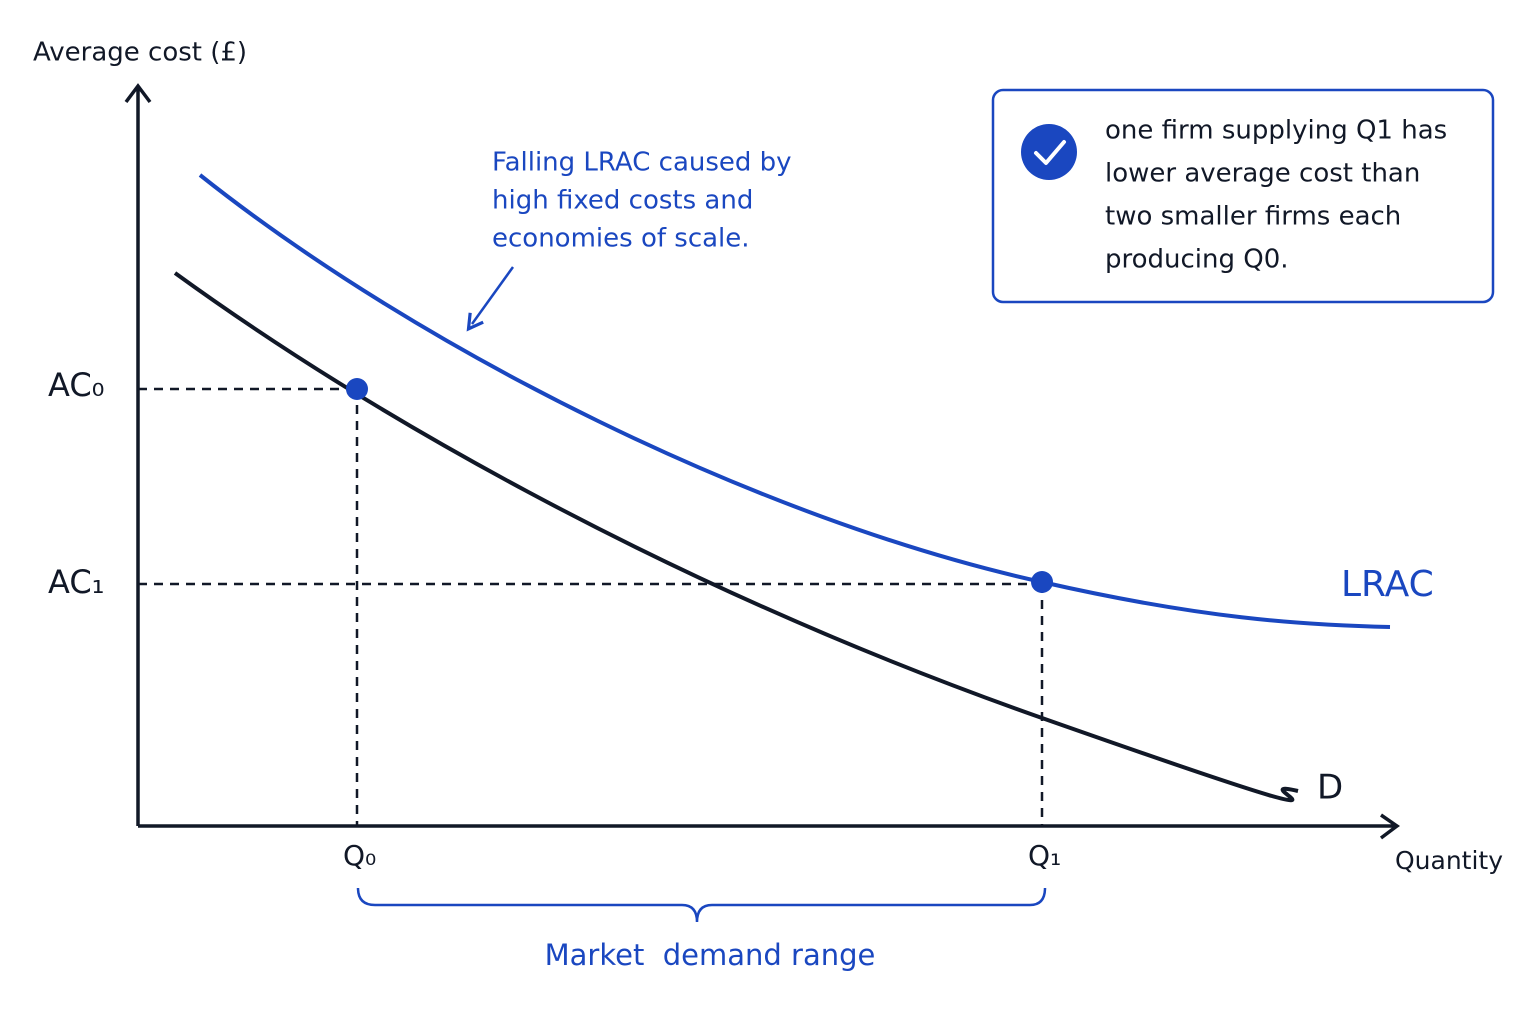 The height and width of the screenshot is (1024, 1536). What do you see at coordinates (359, 855) in the screenshot?
I see `x-tick-label: Q₀` at bounding box center [359, 855].